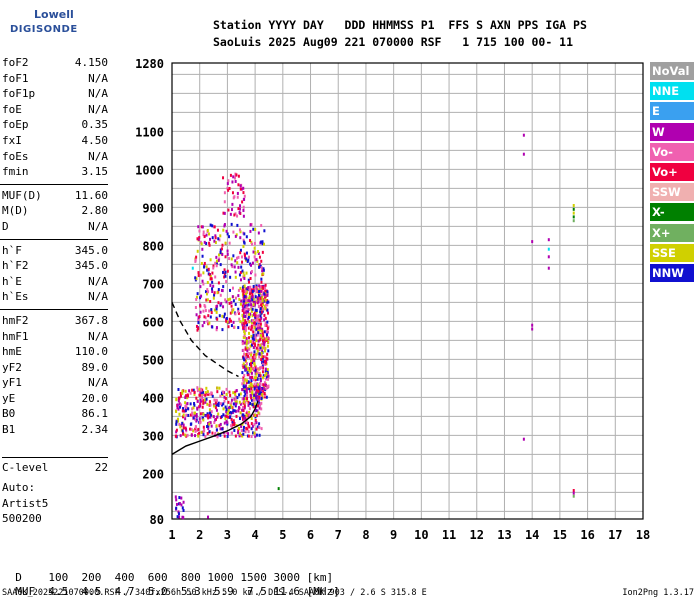  What do you see at coordinates (82, 212) in the screenshot?
I see `param-row: M(D) 2.80` at bounding box center [82, 212].